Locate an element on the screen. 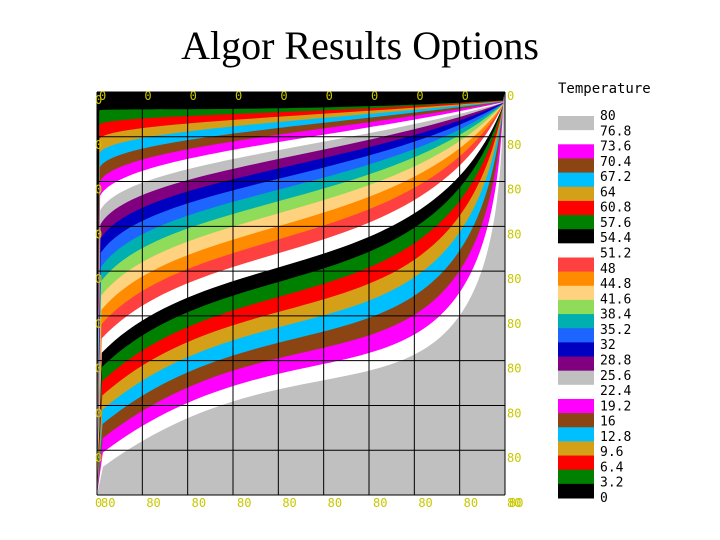 This screenshot has width=720, height=540. legend-label: 3.2 is located at coordinates (611, 483).